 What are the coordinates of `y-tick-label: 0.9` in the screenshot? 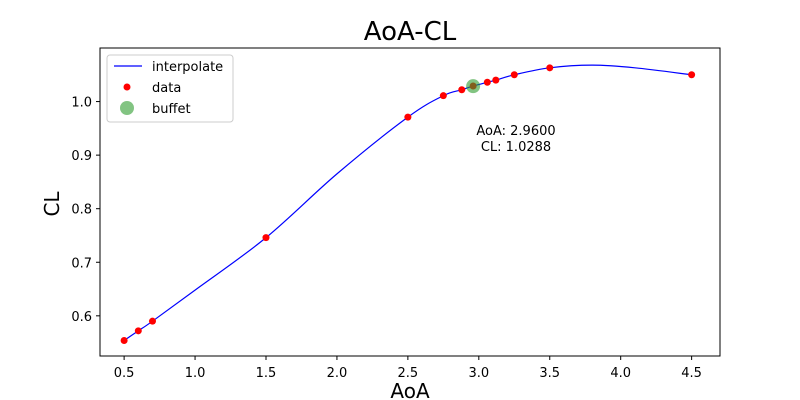 It's located at (81, 156).